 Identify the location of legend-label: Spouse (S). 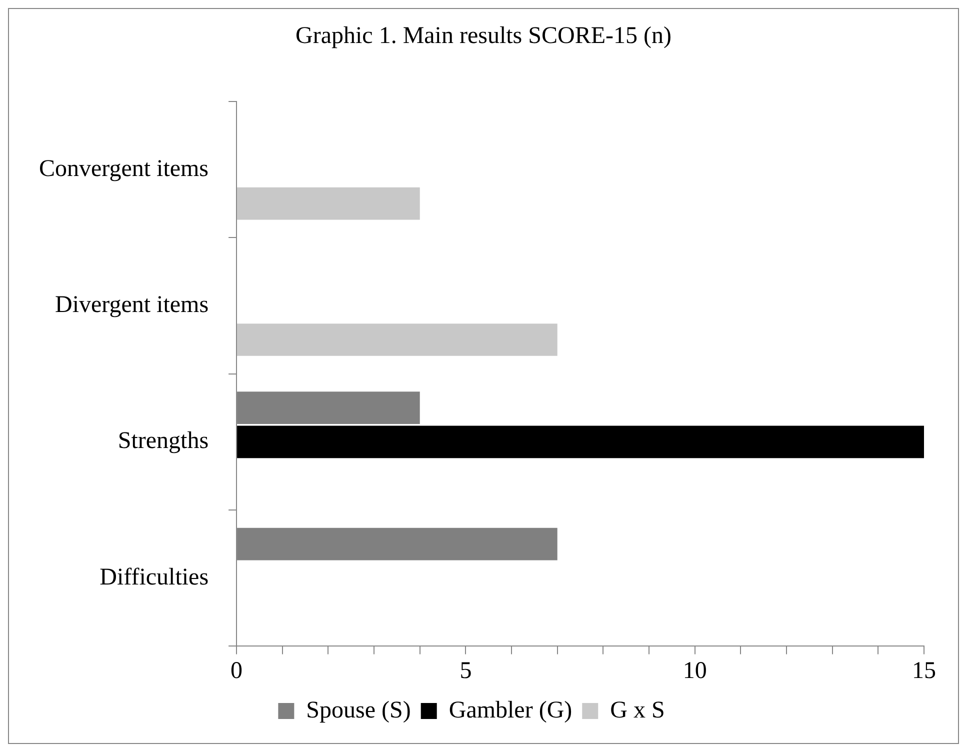
(358, 710).